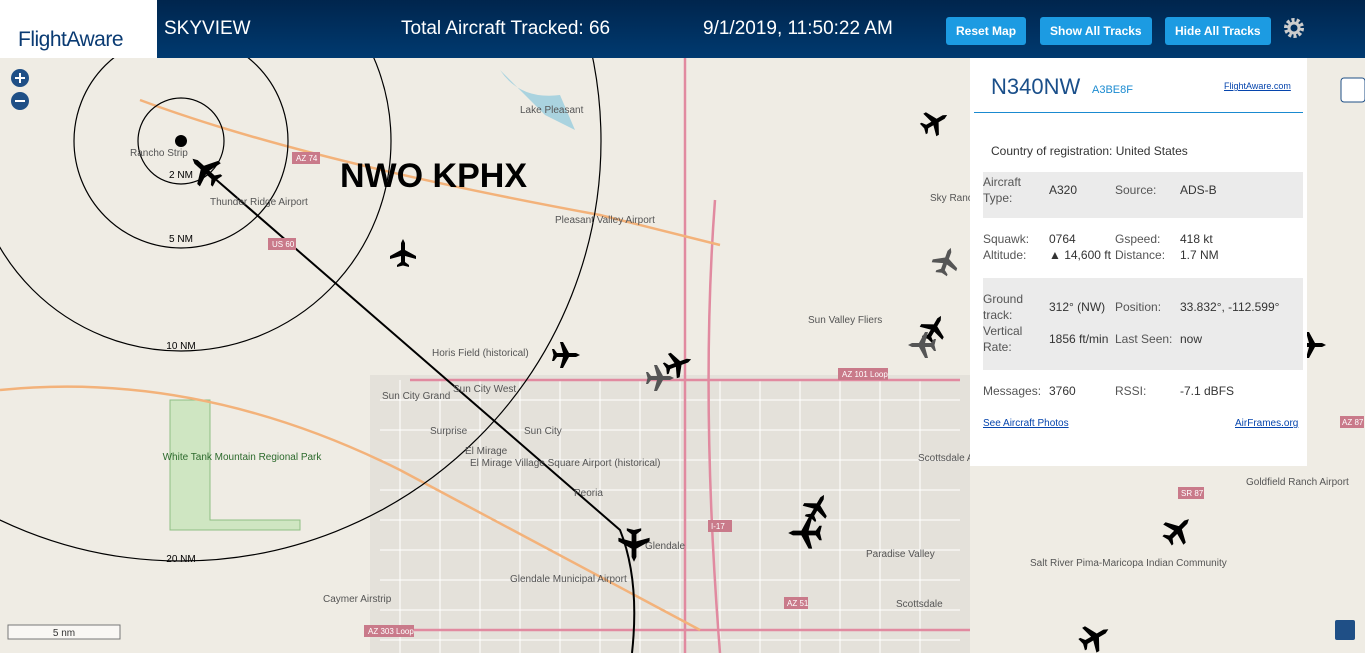  What do you see at coordinates (986, 31) in the screenshot?
I see `reset-map-button: Reset Map` at bounding box center [986, 31].